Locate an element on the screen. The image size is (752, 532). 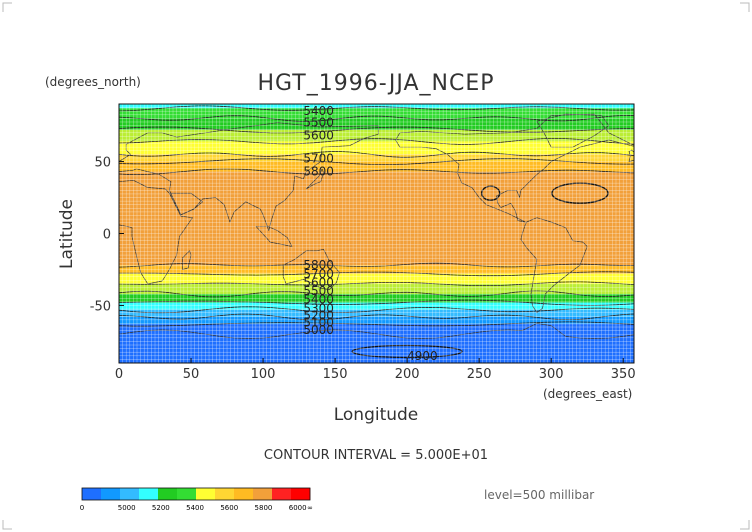
colorbar: 0 5000 5200 5400 5600 5800 6000 ∞ is located at coordinates (196, 499).